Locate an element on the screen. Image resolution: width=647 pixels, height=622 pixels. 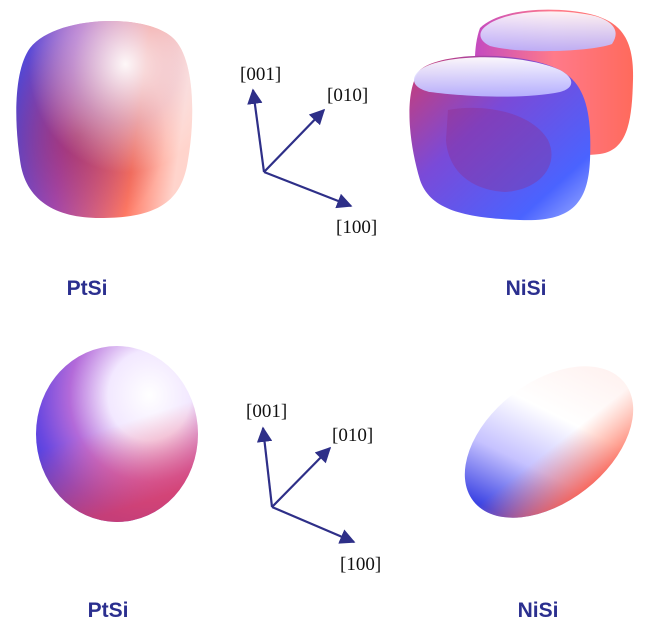
crystal-axes-bottom: [001] [010] [100] is located at coordinates (313, 488).